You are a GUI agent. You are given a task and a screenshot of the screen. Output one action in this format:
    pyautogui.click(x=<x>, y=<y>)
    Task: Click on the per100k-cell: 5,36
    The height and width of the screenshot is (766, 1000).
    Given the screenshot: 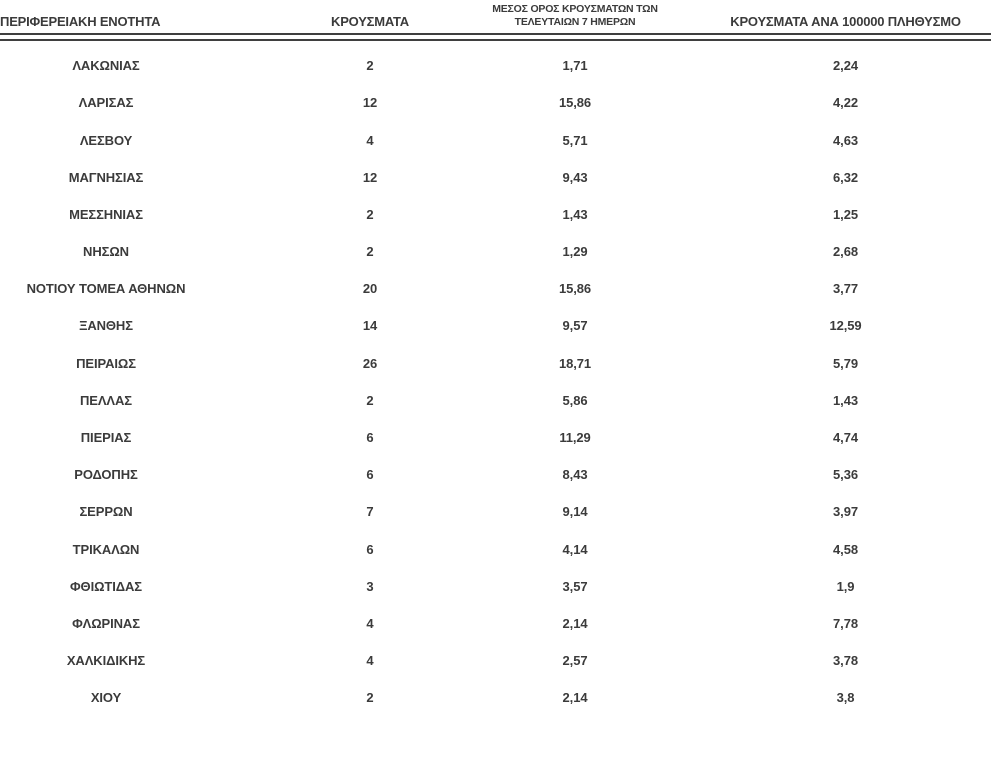 What is the action you would take?
    pyautogui.click(x=845, y=475)
    